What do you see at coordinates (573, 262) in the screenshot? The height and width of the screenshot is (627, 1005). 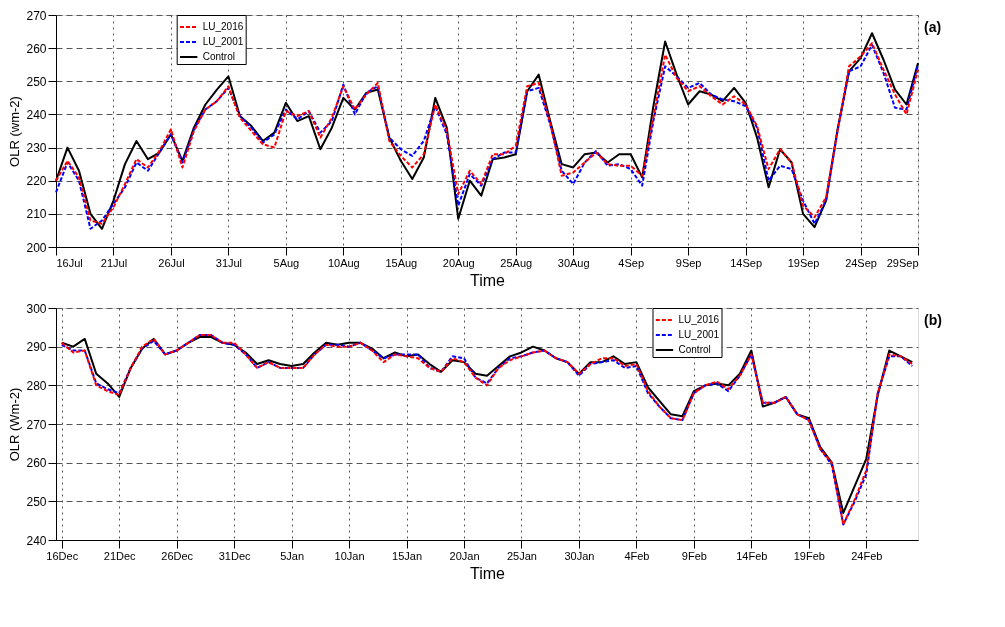 I see `x-tick-label: 30Aug` at bounding box center [573, 262].